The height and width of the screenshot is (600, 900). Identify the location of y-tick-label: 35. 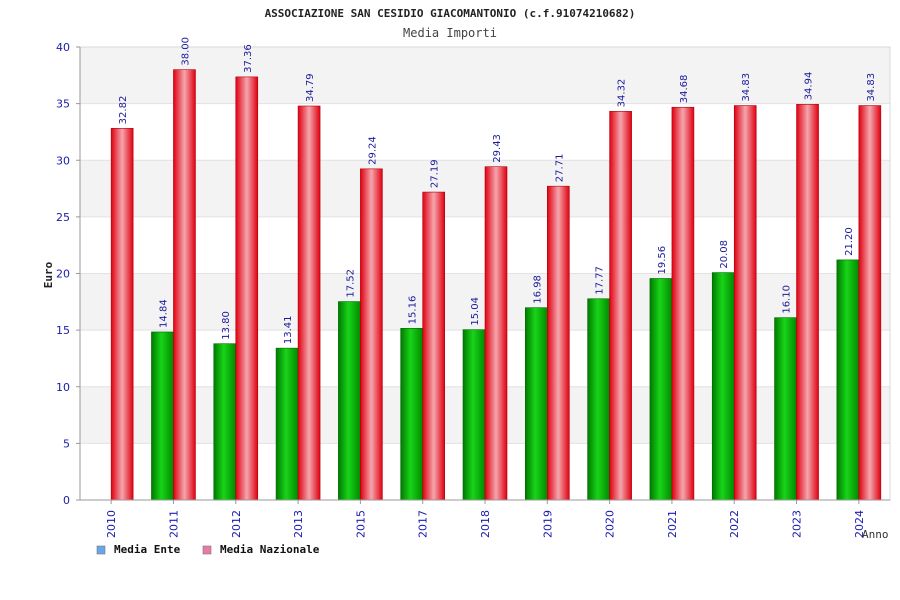
(63, 104).